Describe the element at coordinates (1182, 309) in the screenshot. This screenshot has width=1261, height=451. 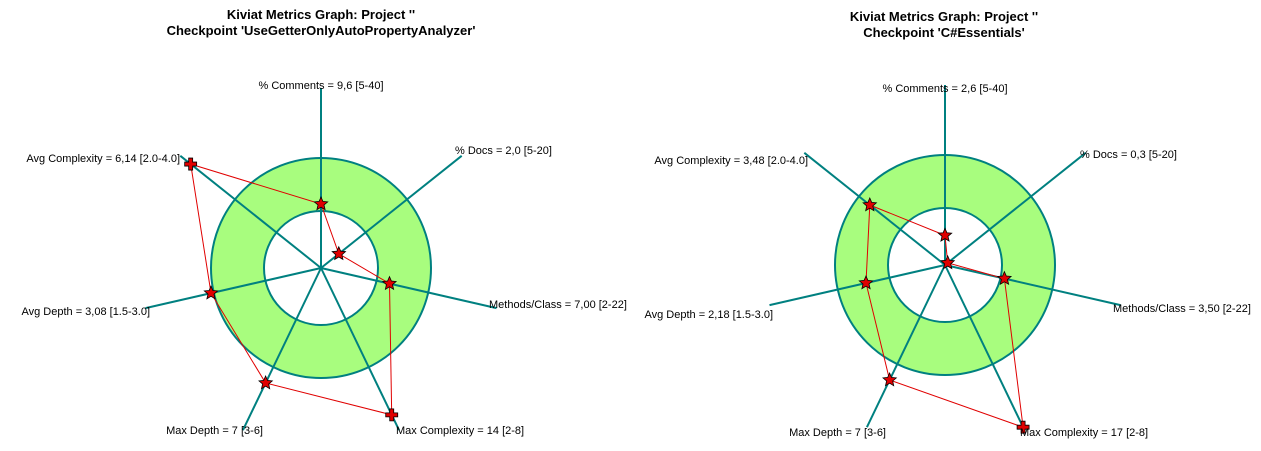
I see `axis-label-methods-class: Methods/Class = 3,50 [2-22]` at that location.